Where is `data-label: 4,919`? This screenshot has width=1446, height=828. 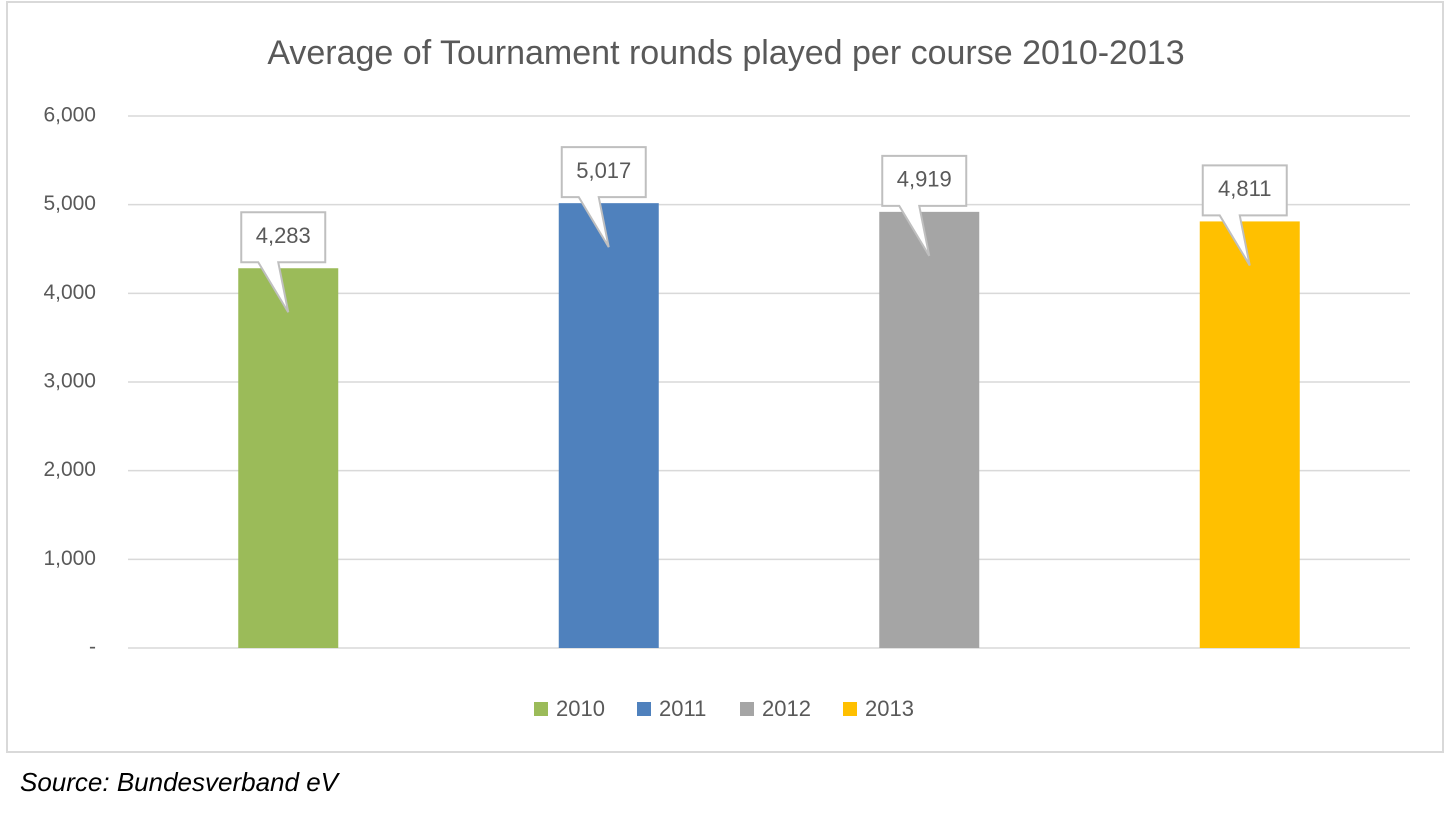 data-label: 4,919 is located at coordinates (924, 179).